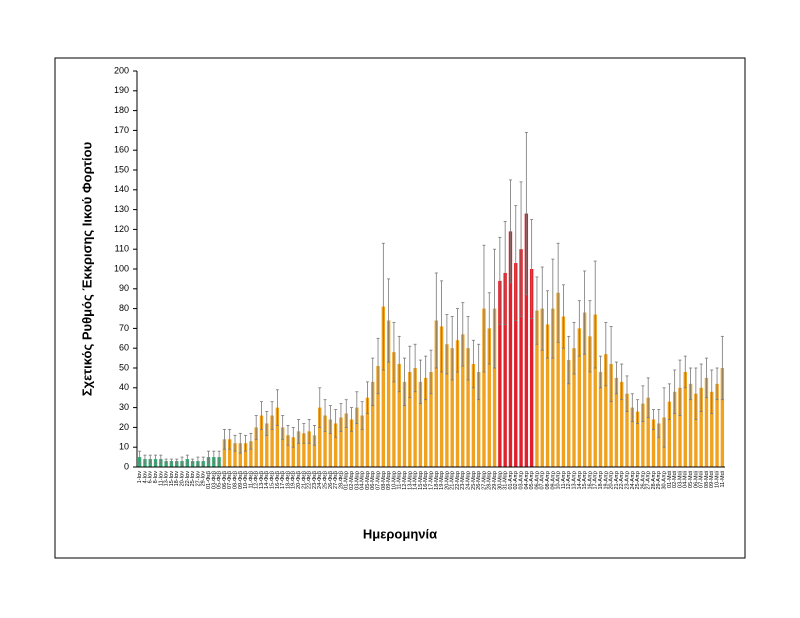 The image size is (800, 618). Describe the element at coordinates (288, 480) in the screenshot. I see `x-tick-label: 18-Φεβ` at that location.